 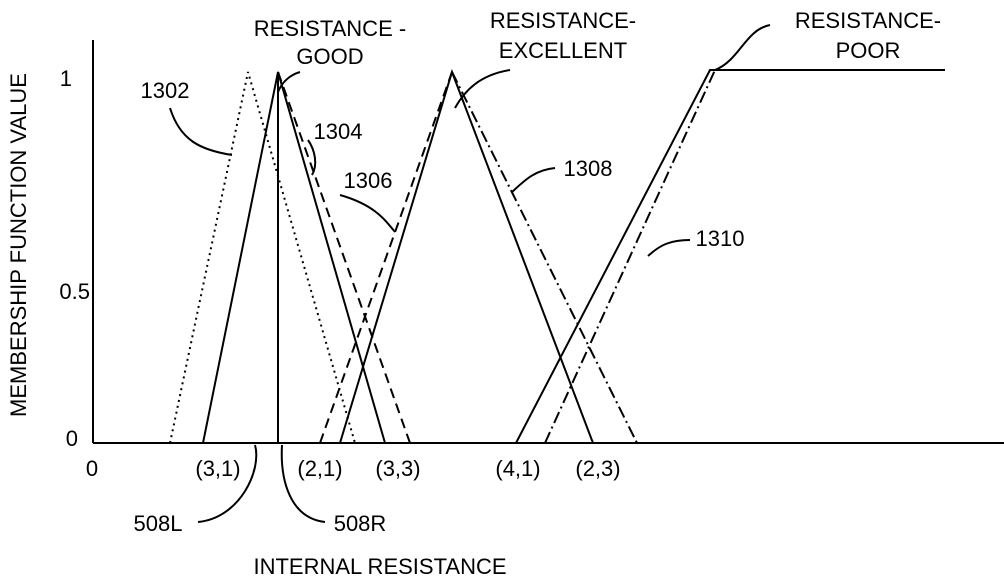 What do you see at coordinates (368, 180) in the screenshot?
I see `curve-label: 1306` at bounding box center [368, 180].